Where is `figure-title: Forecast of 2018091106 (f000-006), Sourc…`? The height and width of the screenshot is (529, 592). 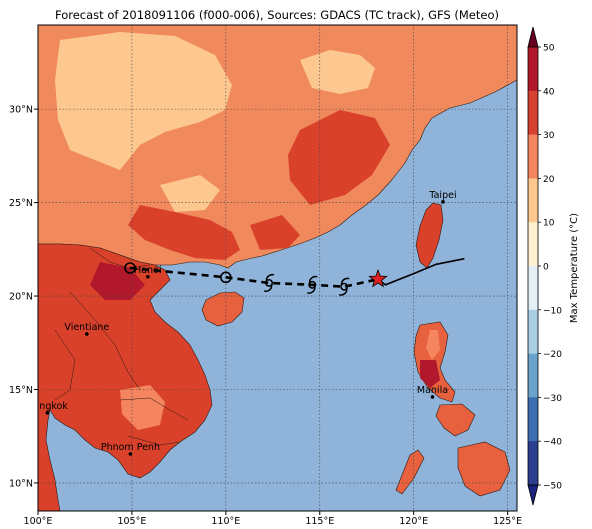
figure-title: Forecast of 2018091106 (f000-006), Sourc… is located at coordinates (277, 15).